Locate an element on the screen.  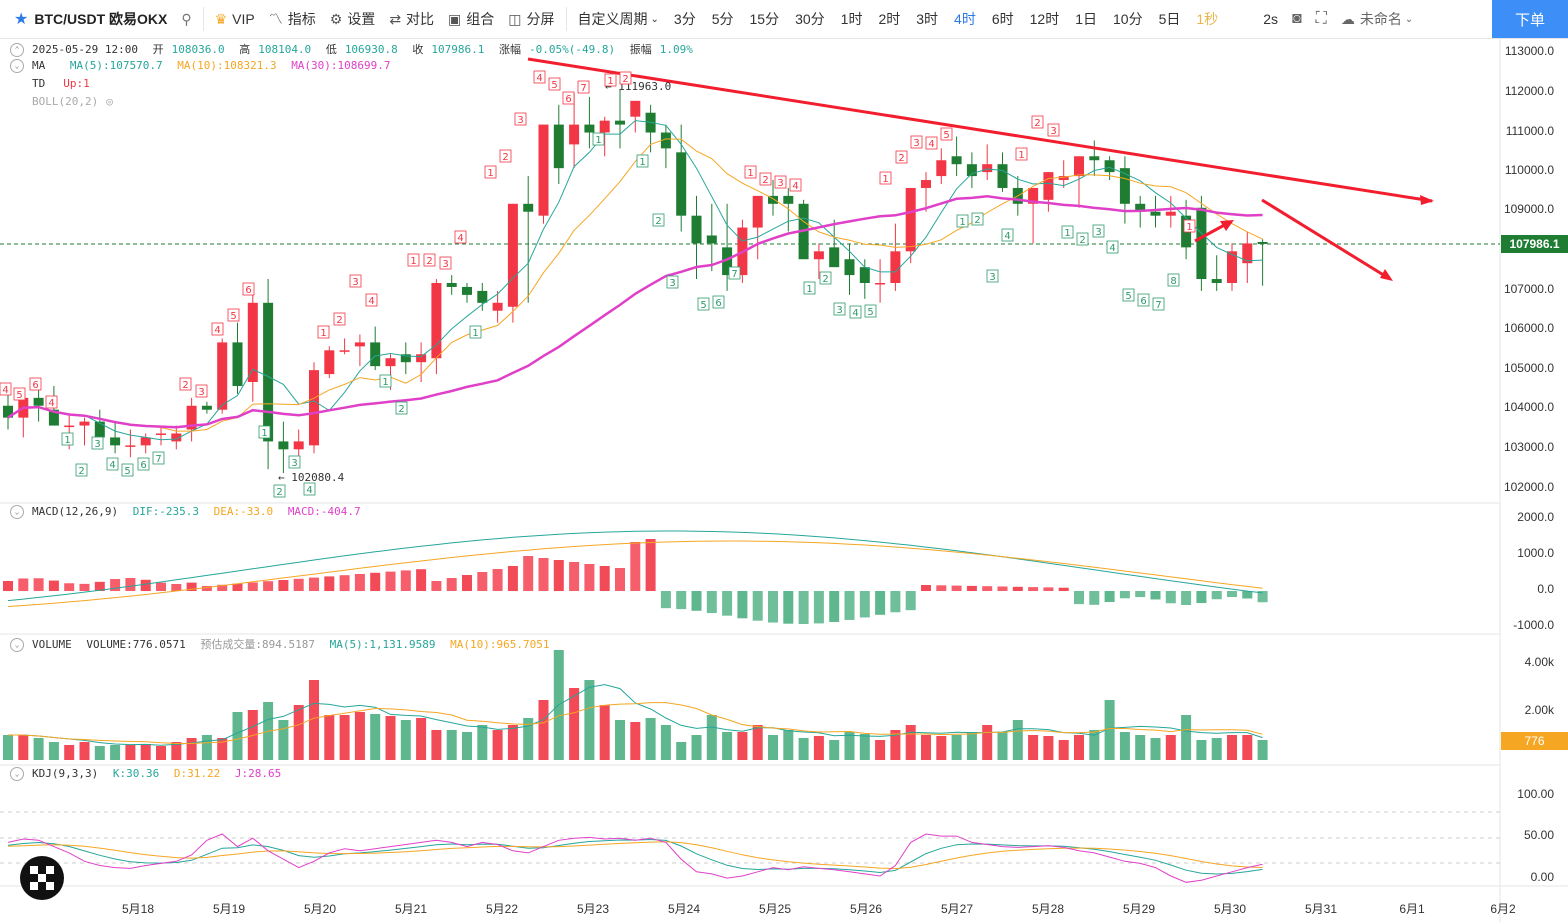
macd-tick: 0.0 is located at coordinates (1545, 589).